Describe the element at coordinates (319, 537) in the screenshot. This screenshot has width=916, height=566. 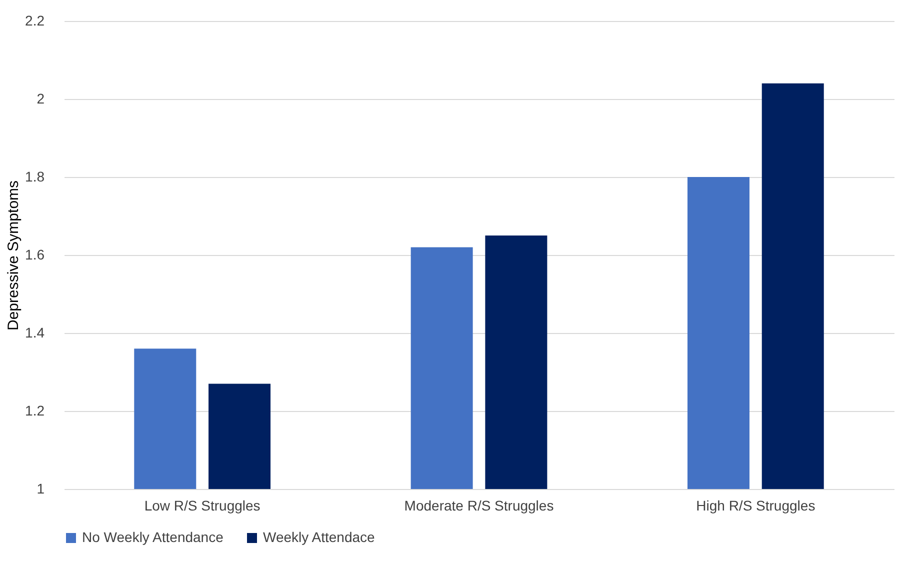
I see `legend-label: Weekly Attendace` at that location.